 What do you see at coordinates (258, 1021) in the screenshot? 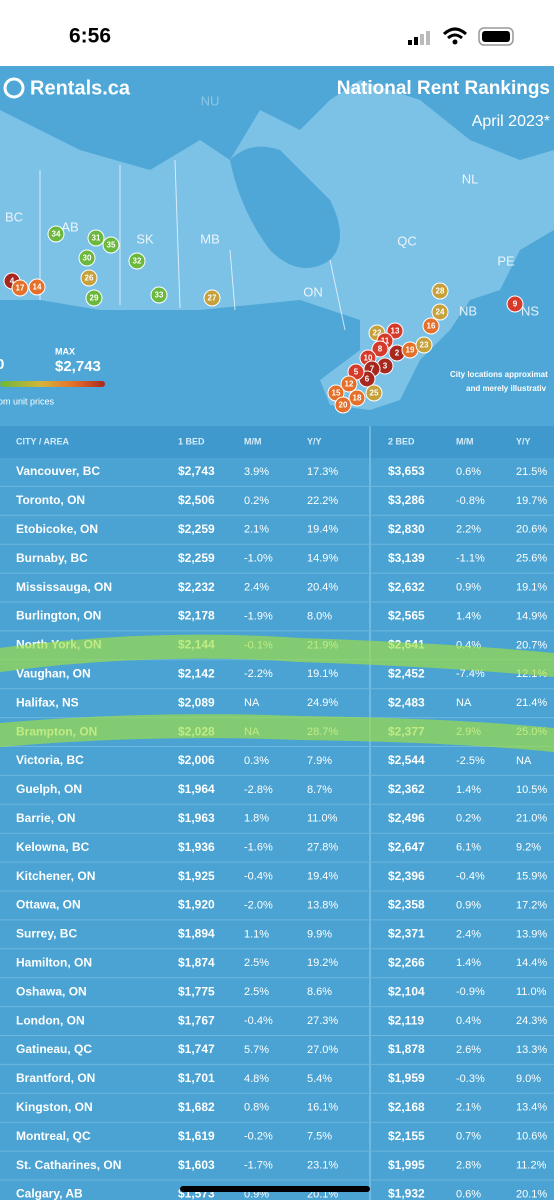
I see `cell: -0.4%` at bounding box center [258, 1021].